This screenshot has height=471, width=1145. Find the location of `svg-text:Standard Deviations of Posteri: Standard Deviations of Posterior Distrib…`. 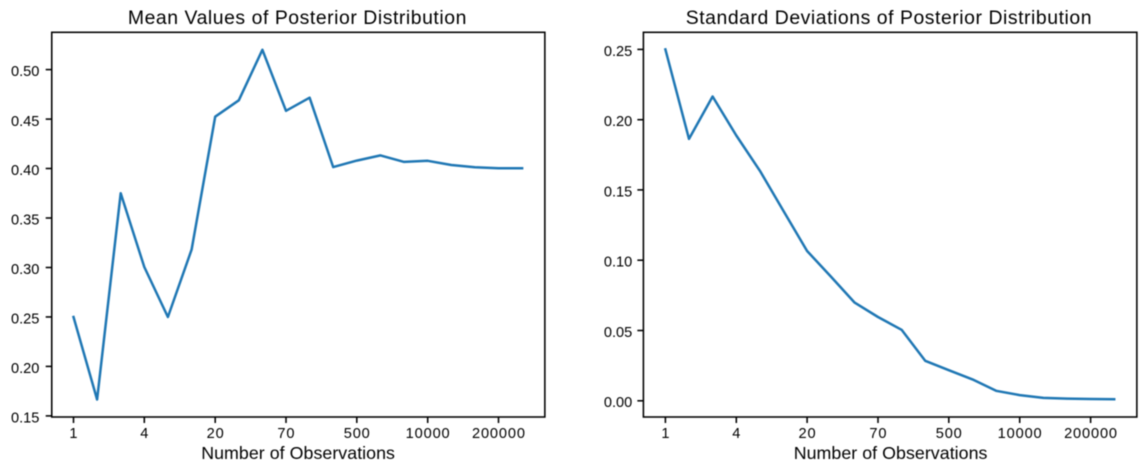

svg-text:Standard Deviations of Posteri: Standard Deviations of Posterior Distrib… is located at coordinates (889, 18).